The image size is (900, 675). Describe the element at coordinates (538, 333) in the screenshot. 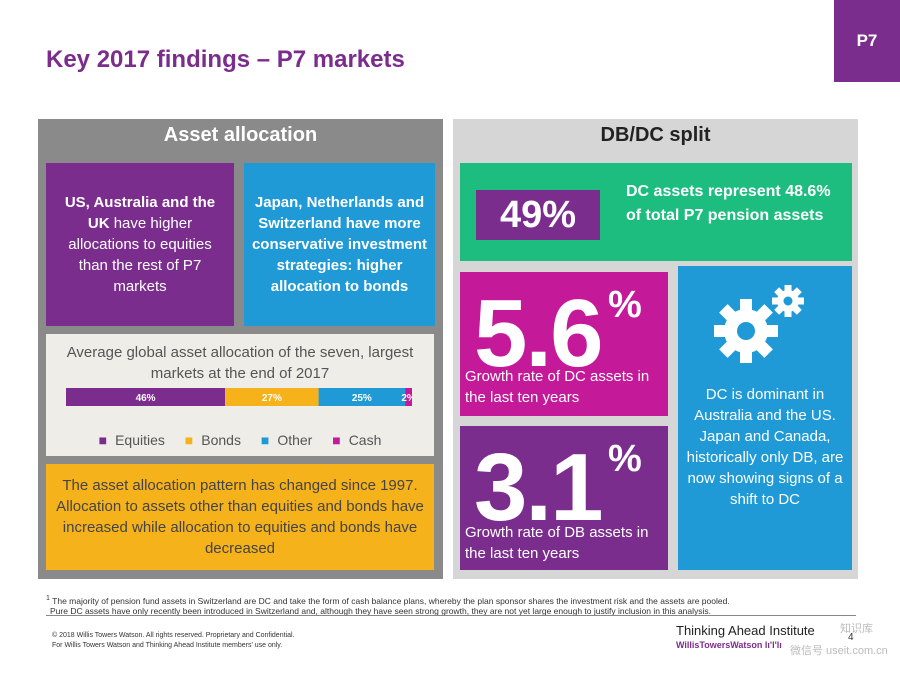

I see `dc-growth-value: 5.6` at that location.